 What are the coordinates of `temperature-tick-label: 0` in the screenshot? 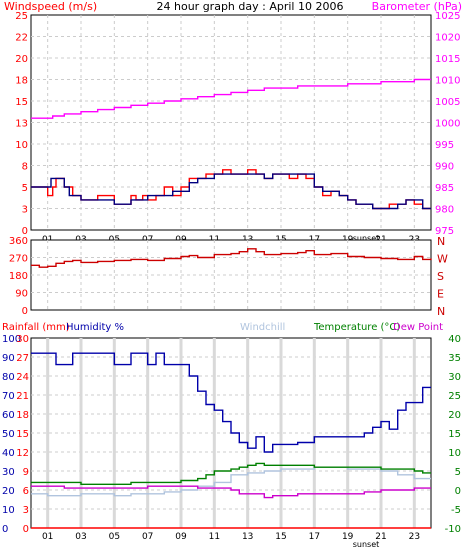 It's located at (458, 491).